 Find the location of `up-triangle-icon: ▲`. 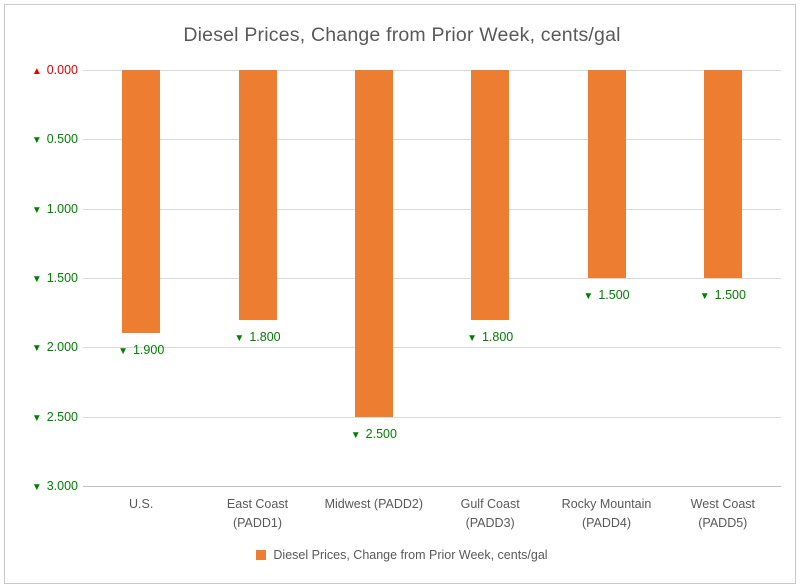

up-triangle-icon: ▲ is located at coordinates (36, 71).